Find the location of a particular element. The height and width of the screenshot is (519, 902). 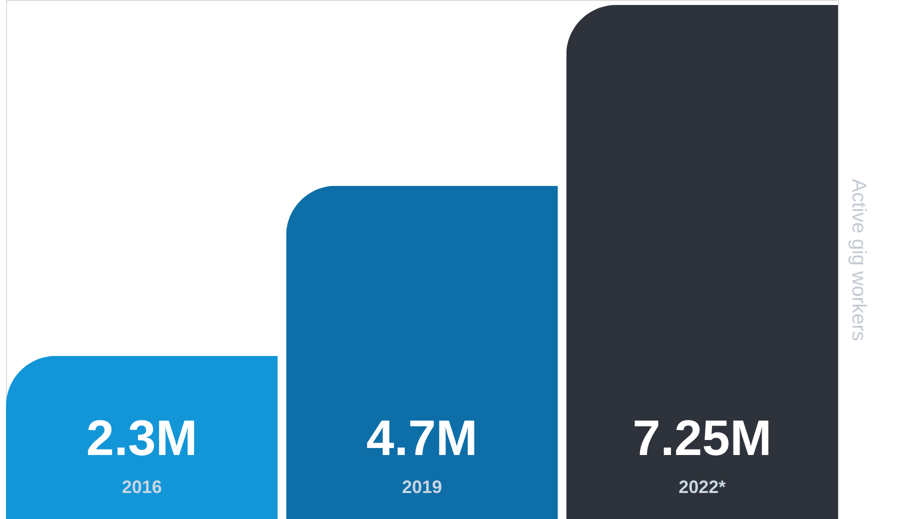

x-tick-label: 2016 is located at coordinates (142, 487).